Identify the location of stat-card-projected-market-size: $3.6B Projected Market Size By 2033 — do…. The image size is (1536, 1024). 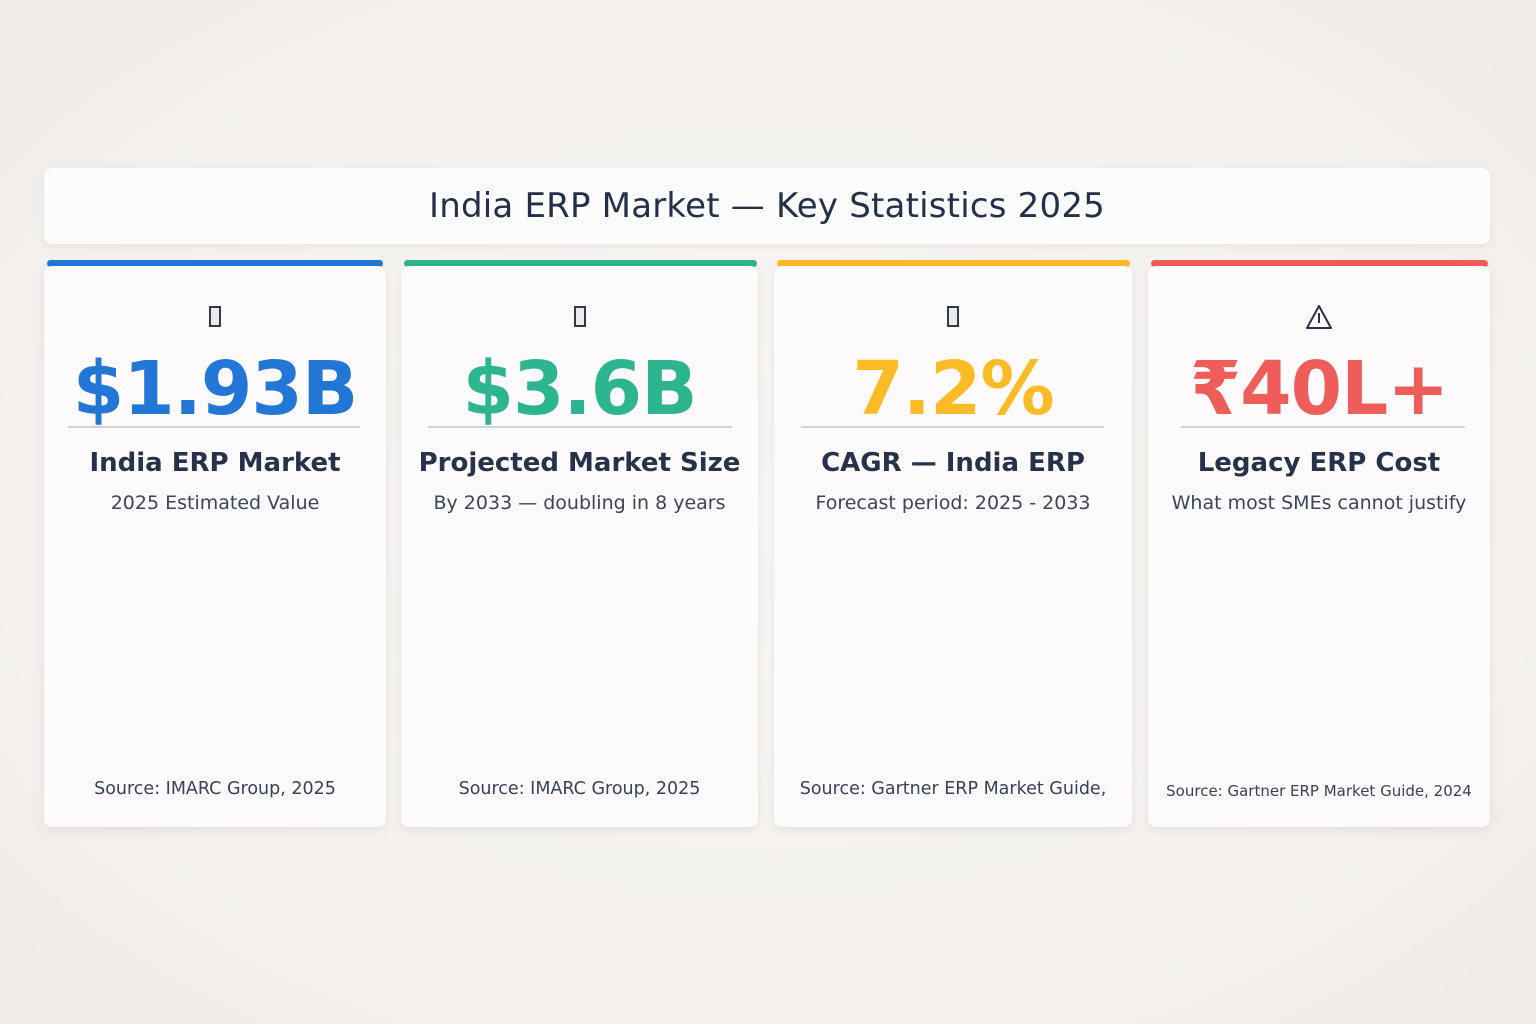
(579, 546).